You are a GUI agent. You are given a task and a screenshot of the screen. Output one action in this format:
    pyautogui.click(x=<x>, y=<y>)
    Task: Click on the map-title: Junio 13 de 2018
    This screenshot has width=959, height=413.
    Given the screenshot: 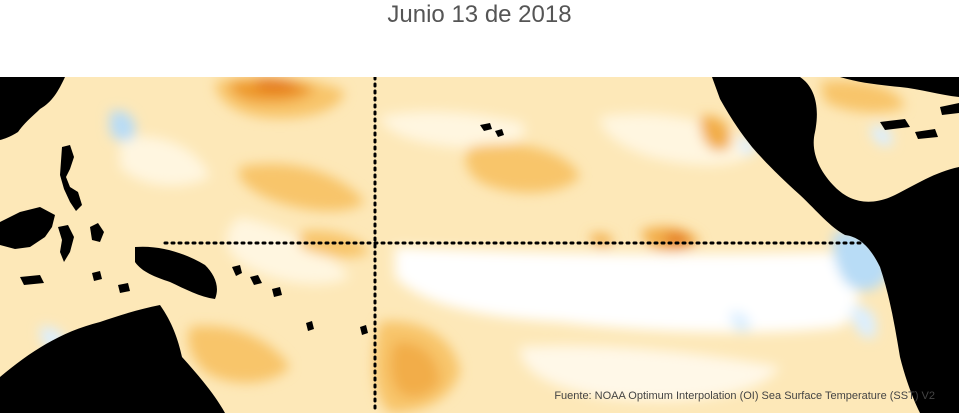 What is the action you would take?
    pyautogui.click(x=479, y=14)
    